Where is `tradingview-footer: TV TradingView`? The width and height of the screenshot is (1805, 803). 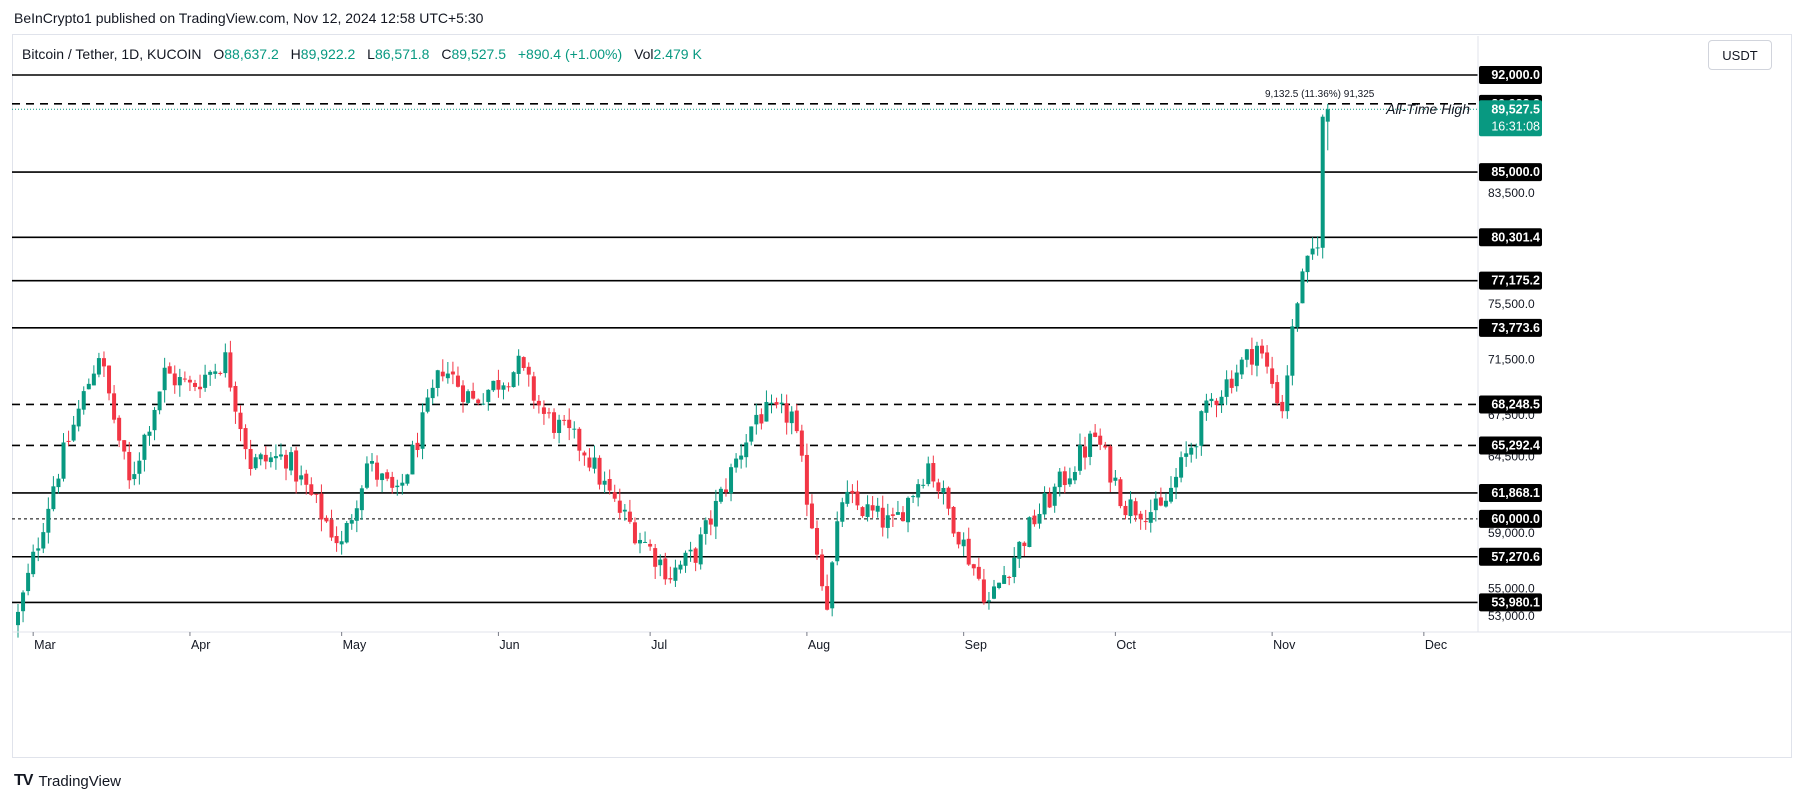 tradingview-footer: TV TradingView is located at coordinates (67, 781).